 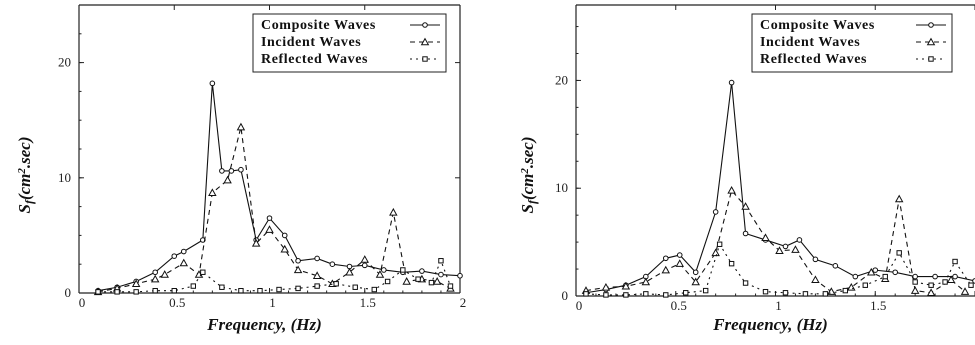 What do you see at coordinates (817, 25) in the screenshot?
I see `legend-label: Composite Waves` at bounding box center [817, 25].